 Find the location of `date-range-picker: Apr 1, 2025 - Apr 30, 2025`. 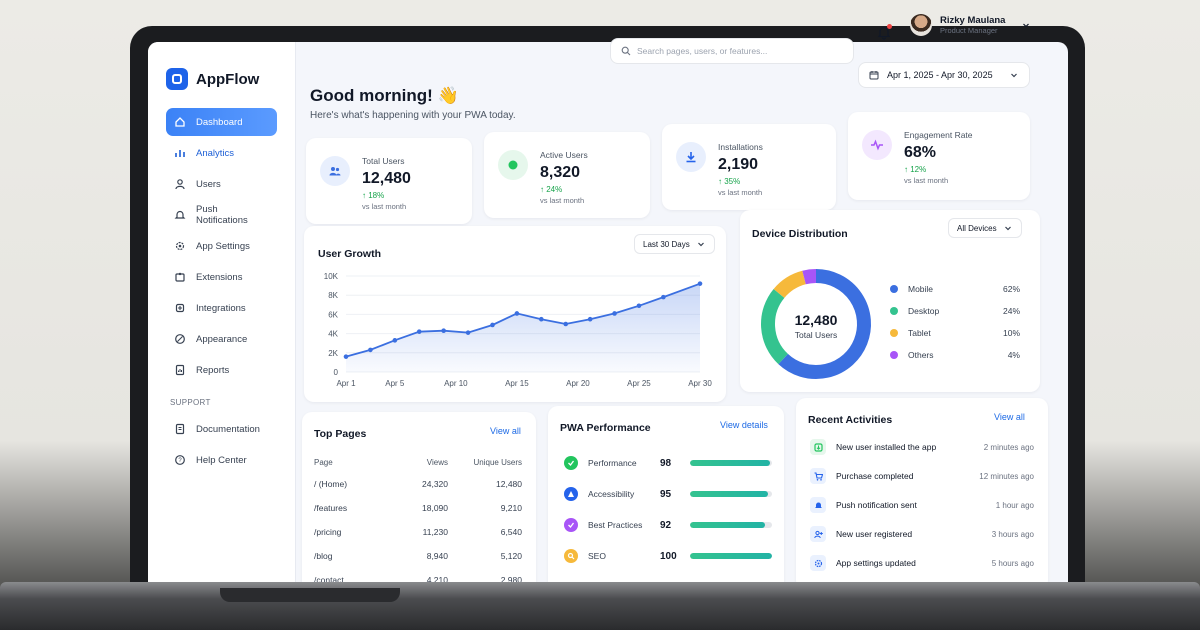

date-range-picker: Apr 1, 2025 - Apr 30, 2025 is located at coordinates (944, 75).